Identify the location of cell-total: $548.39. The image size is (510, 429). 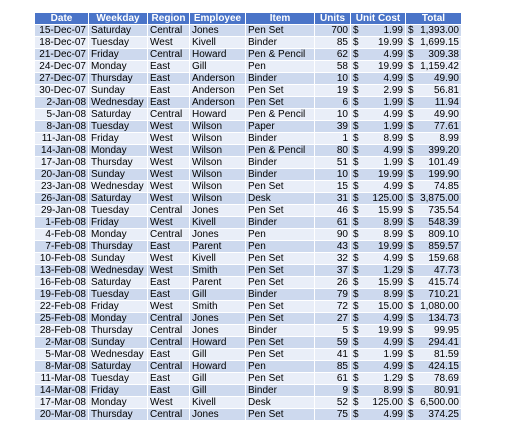
(433, 222).